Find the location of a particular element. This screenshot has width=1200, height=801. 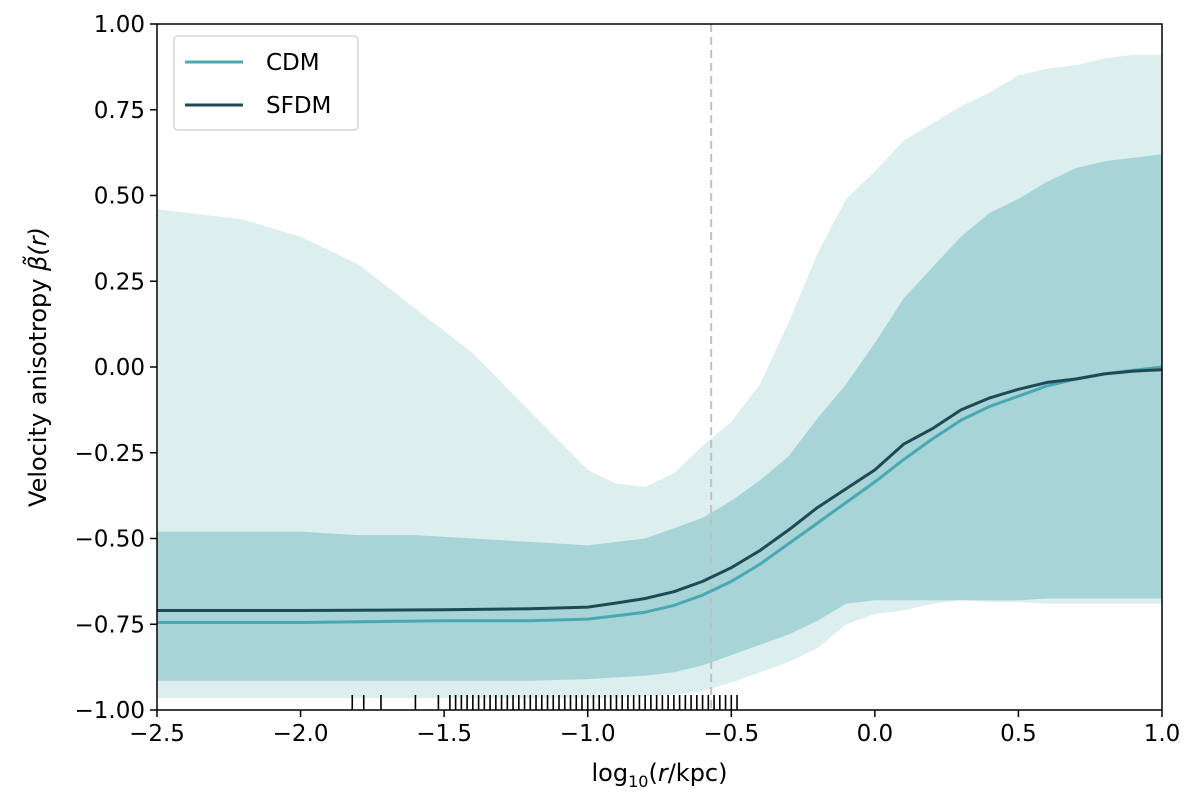

x-label-open: ( is located at coordinates (652, 773).